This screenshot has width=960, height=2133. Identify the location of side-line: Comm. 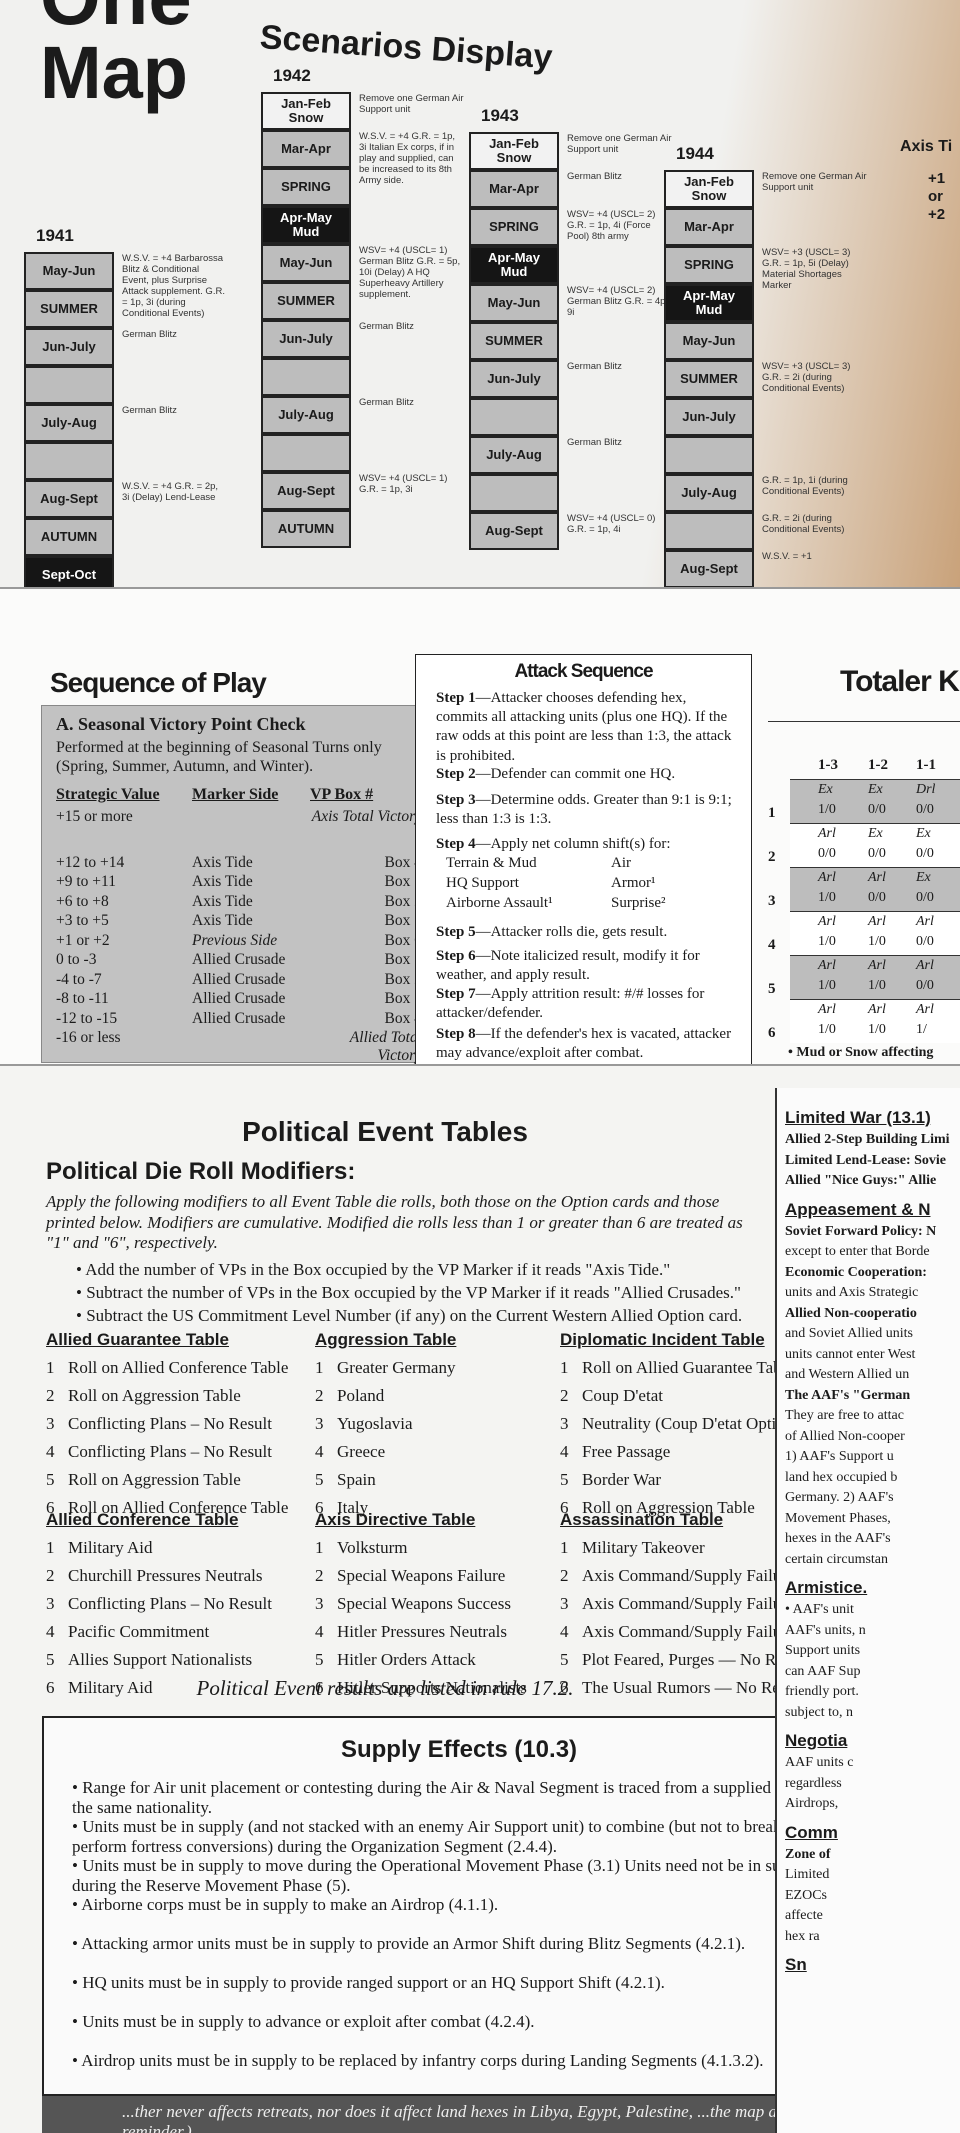
(811, 1832).